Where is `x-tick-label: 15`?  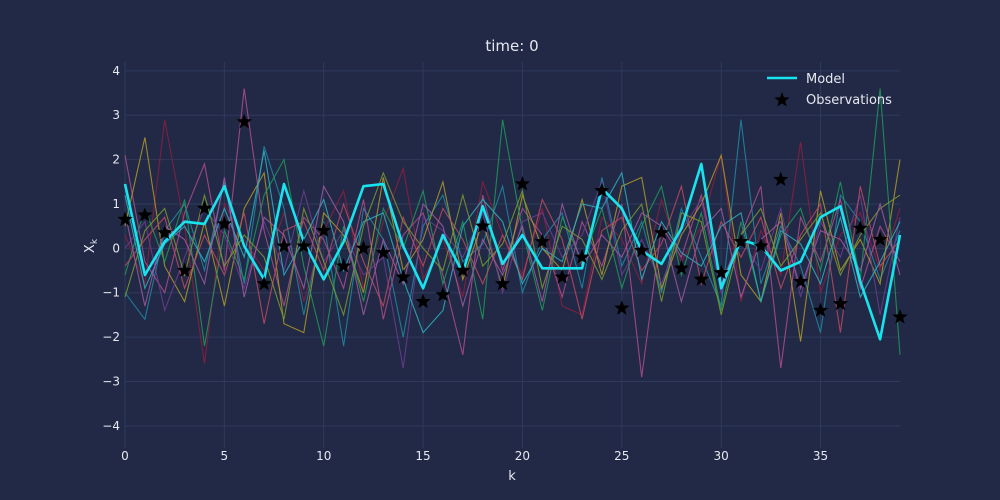 x-tick-label: 15 is located at coordinates (422, 456).